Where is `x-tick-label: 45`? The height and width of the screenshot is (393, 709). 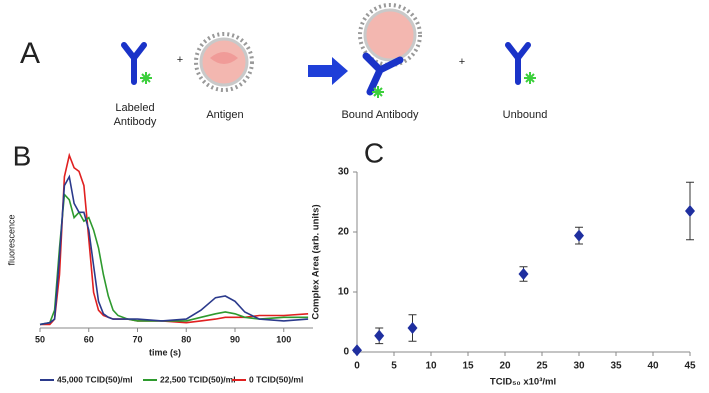
x-tick-label: 45 is located at coordinates (690, 366).